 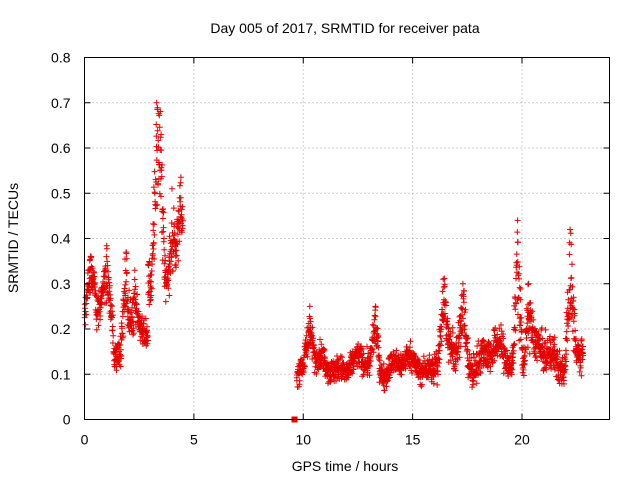 What do you see at coordinates (61, 374) in the screenshot?
I see `y-tick-label: 0.1` at bounding box center [61, 374].